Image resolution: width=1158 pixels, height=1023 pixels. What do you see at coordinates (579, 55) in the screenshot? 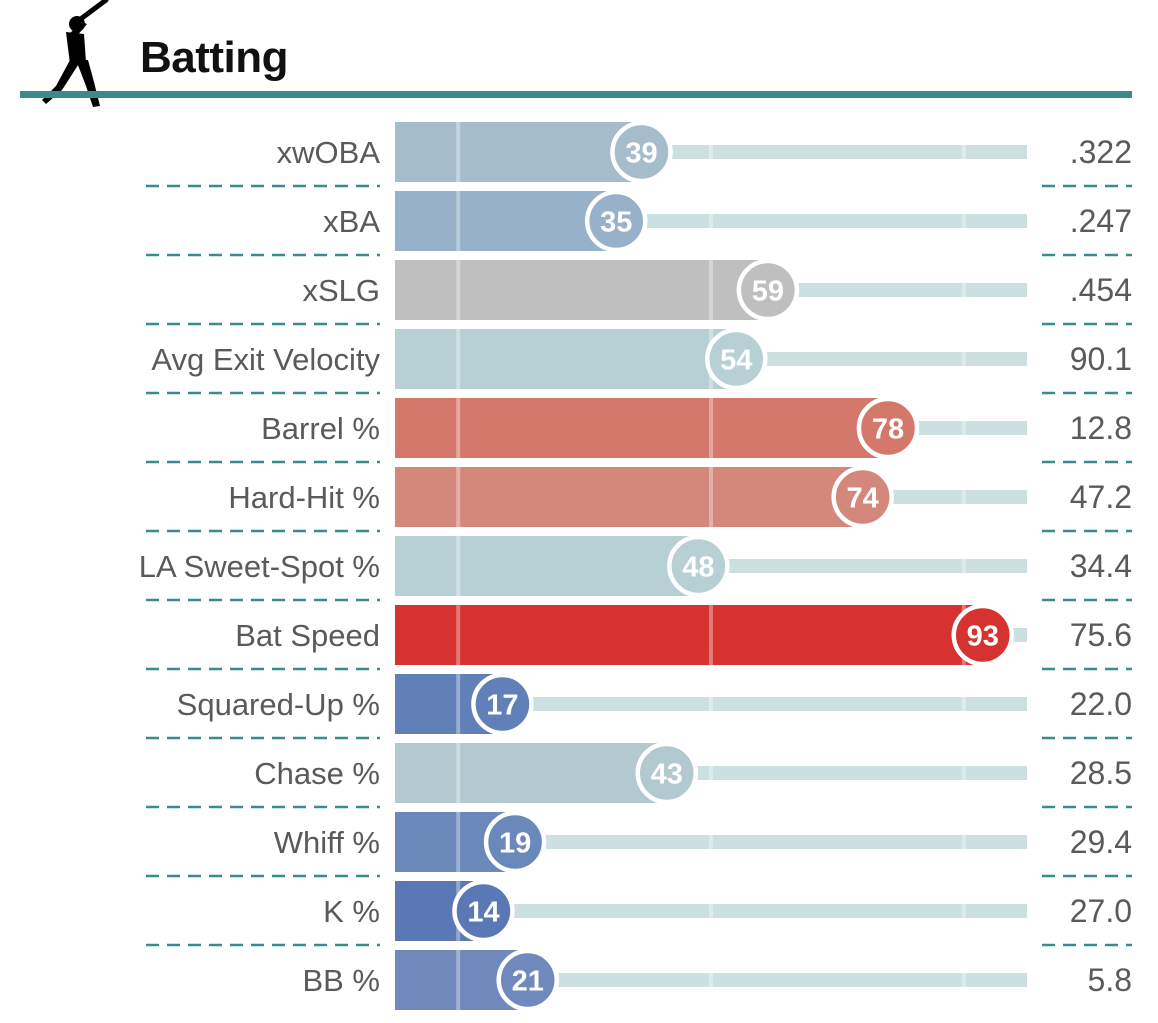
I see `chart-header: Batting` at bounding box center [579, 55].